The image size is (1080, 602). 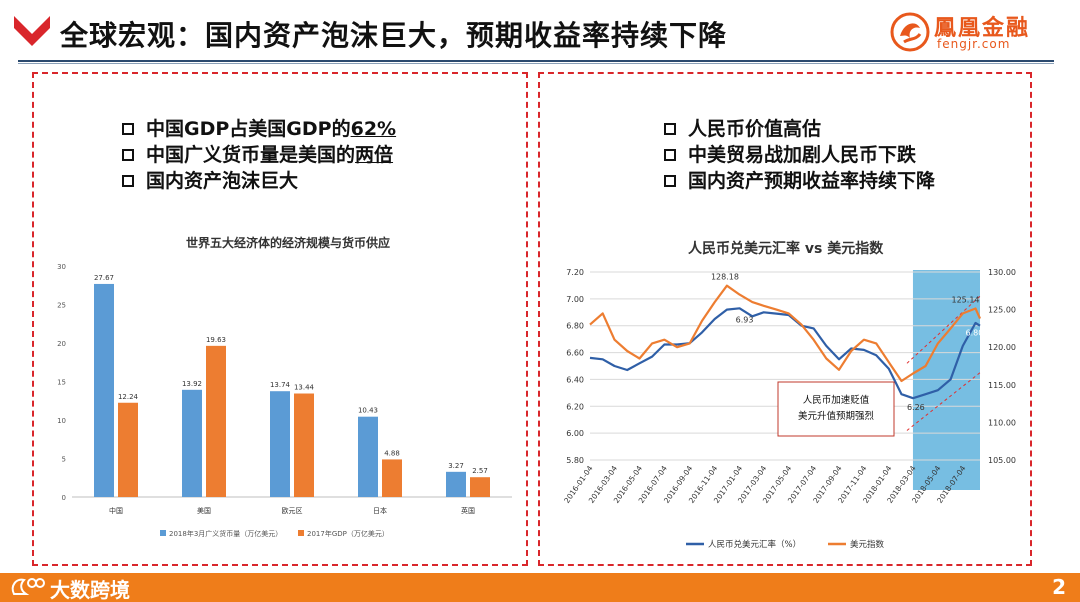 What do you see at coordinates (836, 400) in the screenshot?
I see `callout-line-1: 人民币加速贬值` at bounding box center [836, 400].